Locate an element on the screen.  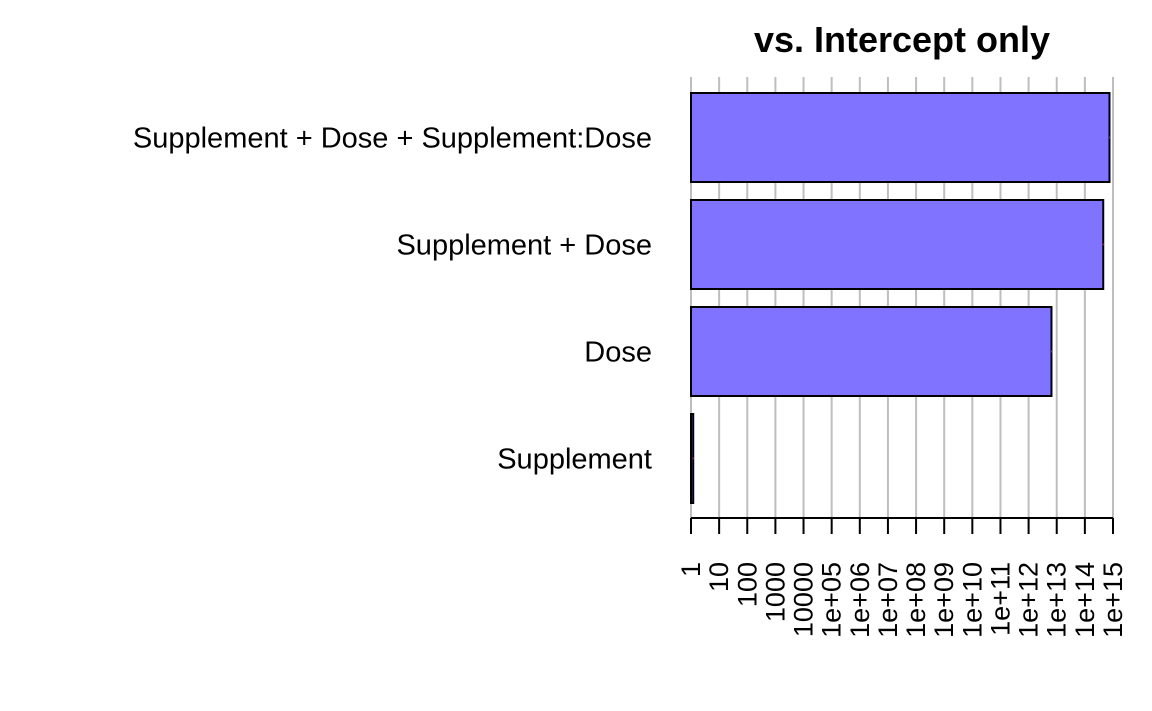
x-tick-label: 1 is located at coordinates (691, 569).